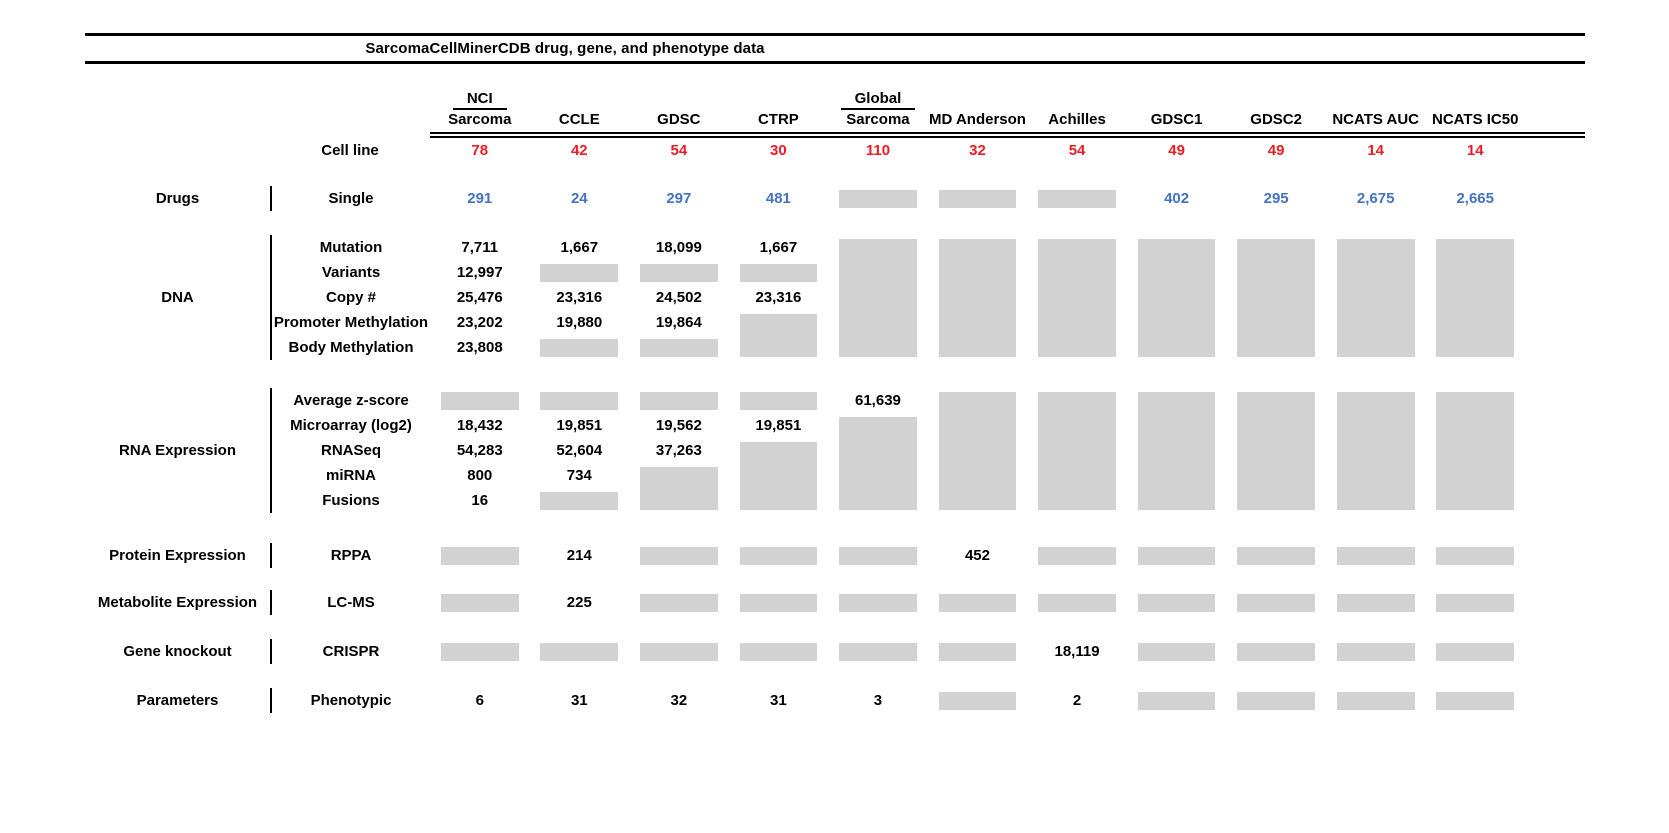  Describe the element at coordinates (480, 247) in the screenshot. I see `data-value: 7,711` at that location.